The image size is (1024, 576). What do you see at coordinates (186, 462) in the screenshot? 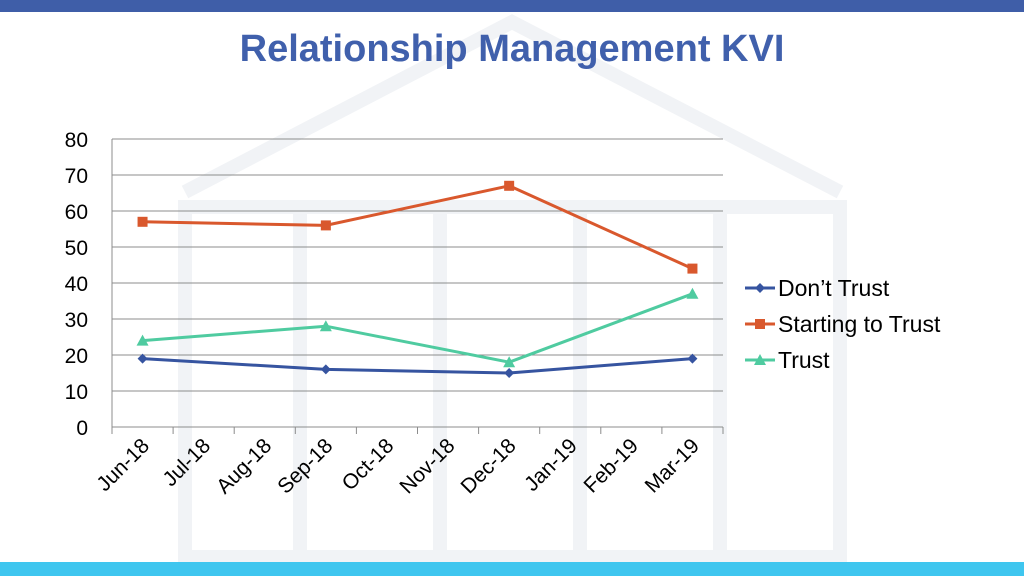
I see `x-tick-label: Jul-18` at bounding box center [186, 462].